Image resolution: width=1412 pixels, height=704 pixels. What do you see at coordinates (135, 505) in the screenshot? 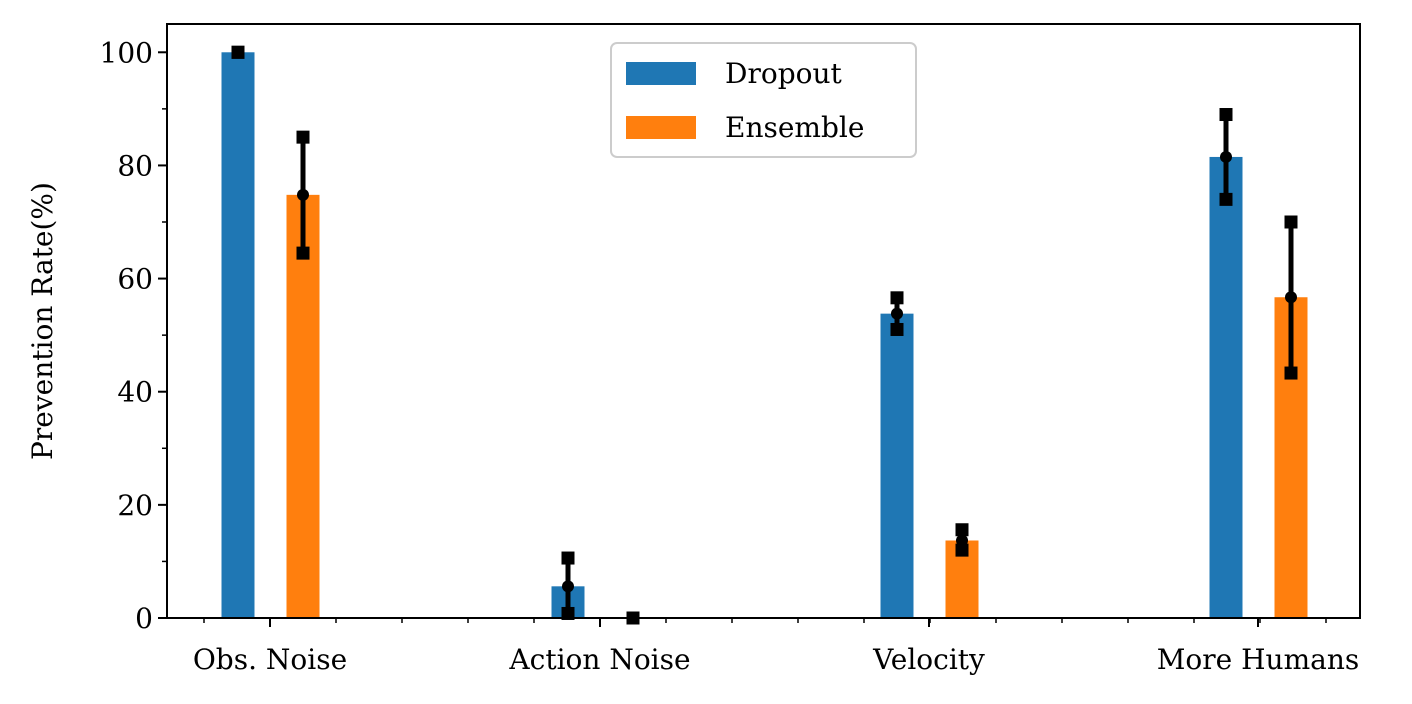
I see `y-tick-label-20: 20` at bounding box center [135, 505].